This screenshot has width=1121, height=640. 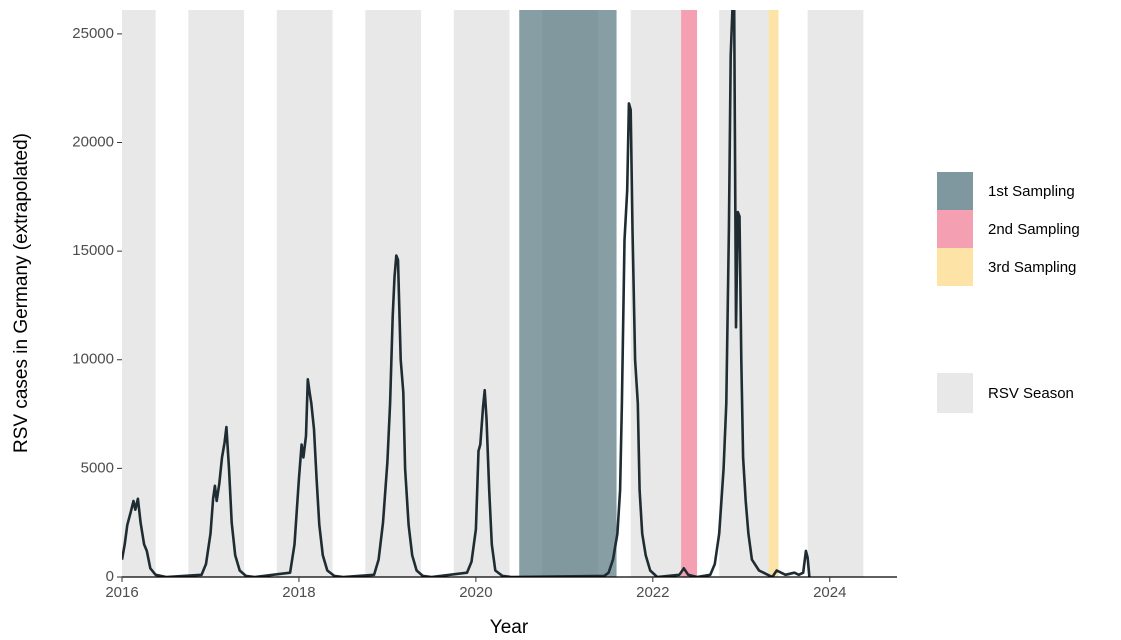 What do you see at coordinates (21, 293) in the screenshot?
I see `y-axis-title: RSV cases in Germany (extrapolated)` at bounding box center [21, 293].